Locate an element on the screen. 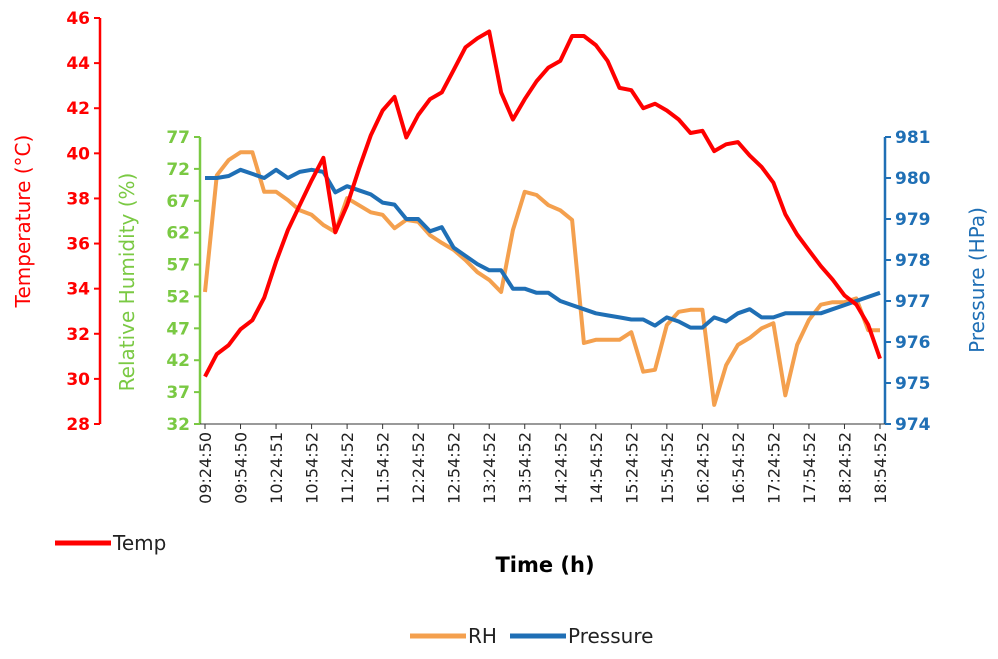  y3-tick-label: 62 is located at coordinates (178, 234).